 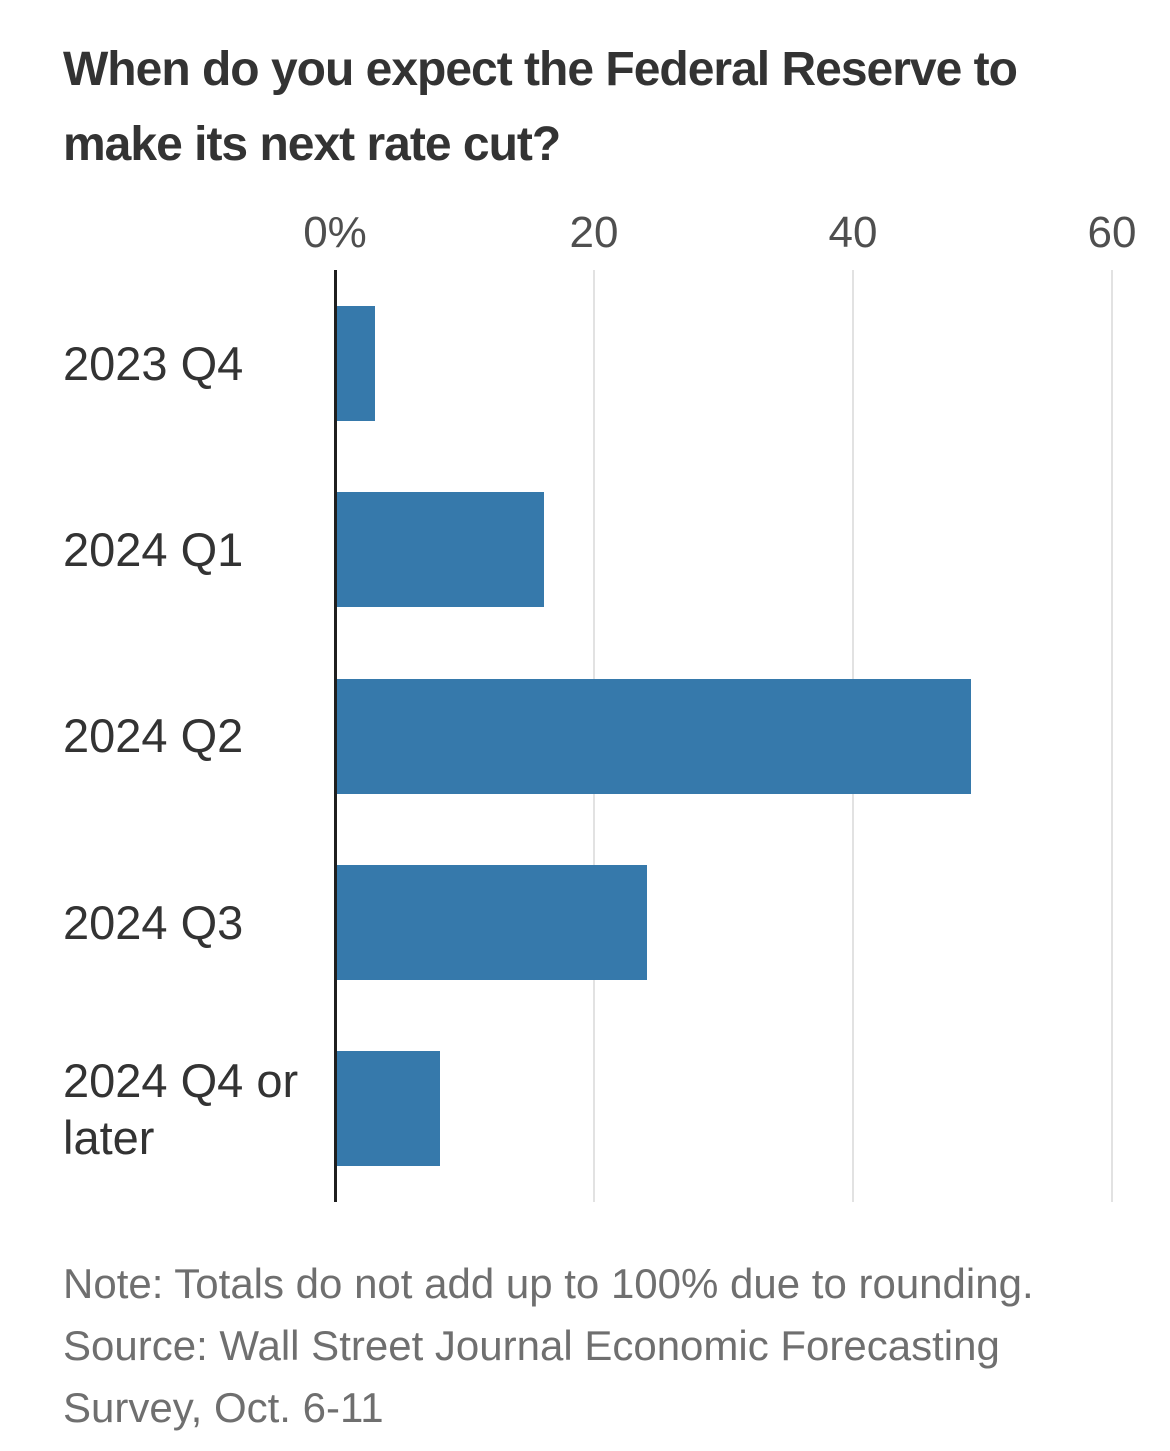 I want to click on x-tick-label: 0%, so click(x=335, y=232).